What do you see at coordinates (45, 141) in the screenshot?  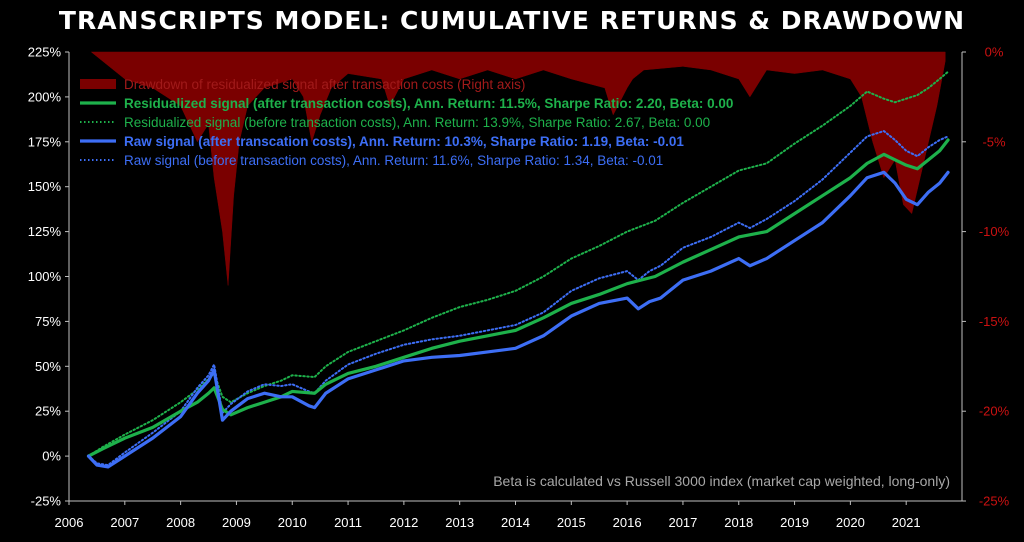 I see `left-tick-label: 175%` at bounding box center [45, 141].